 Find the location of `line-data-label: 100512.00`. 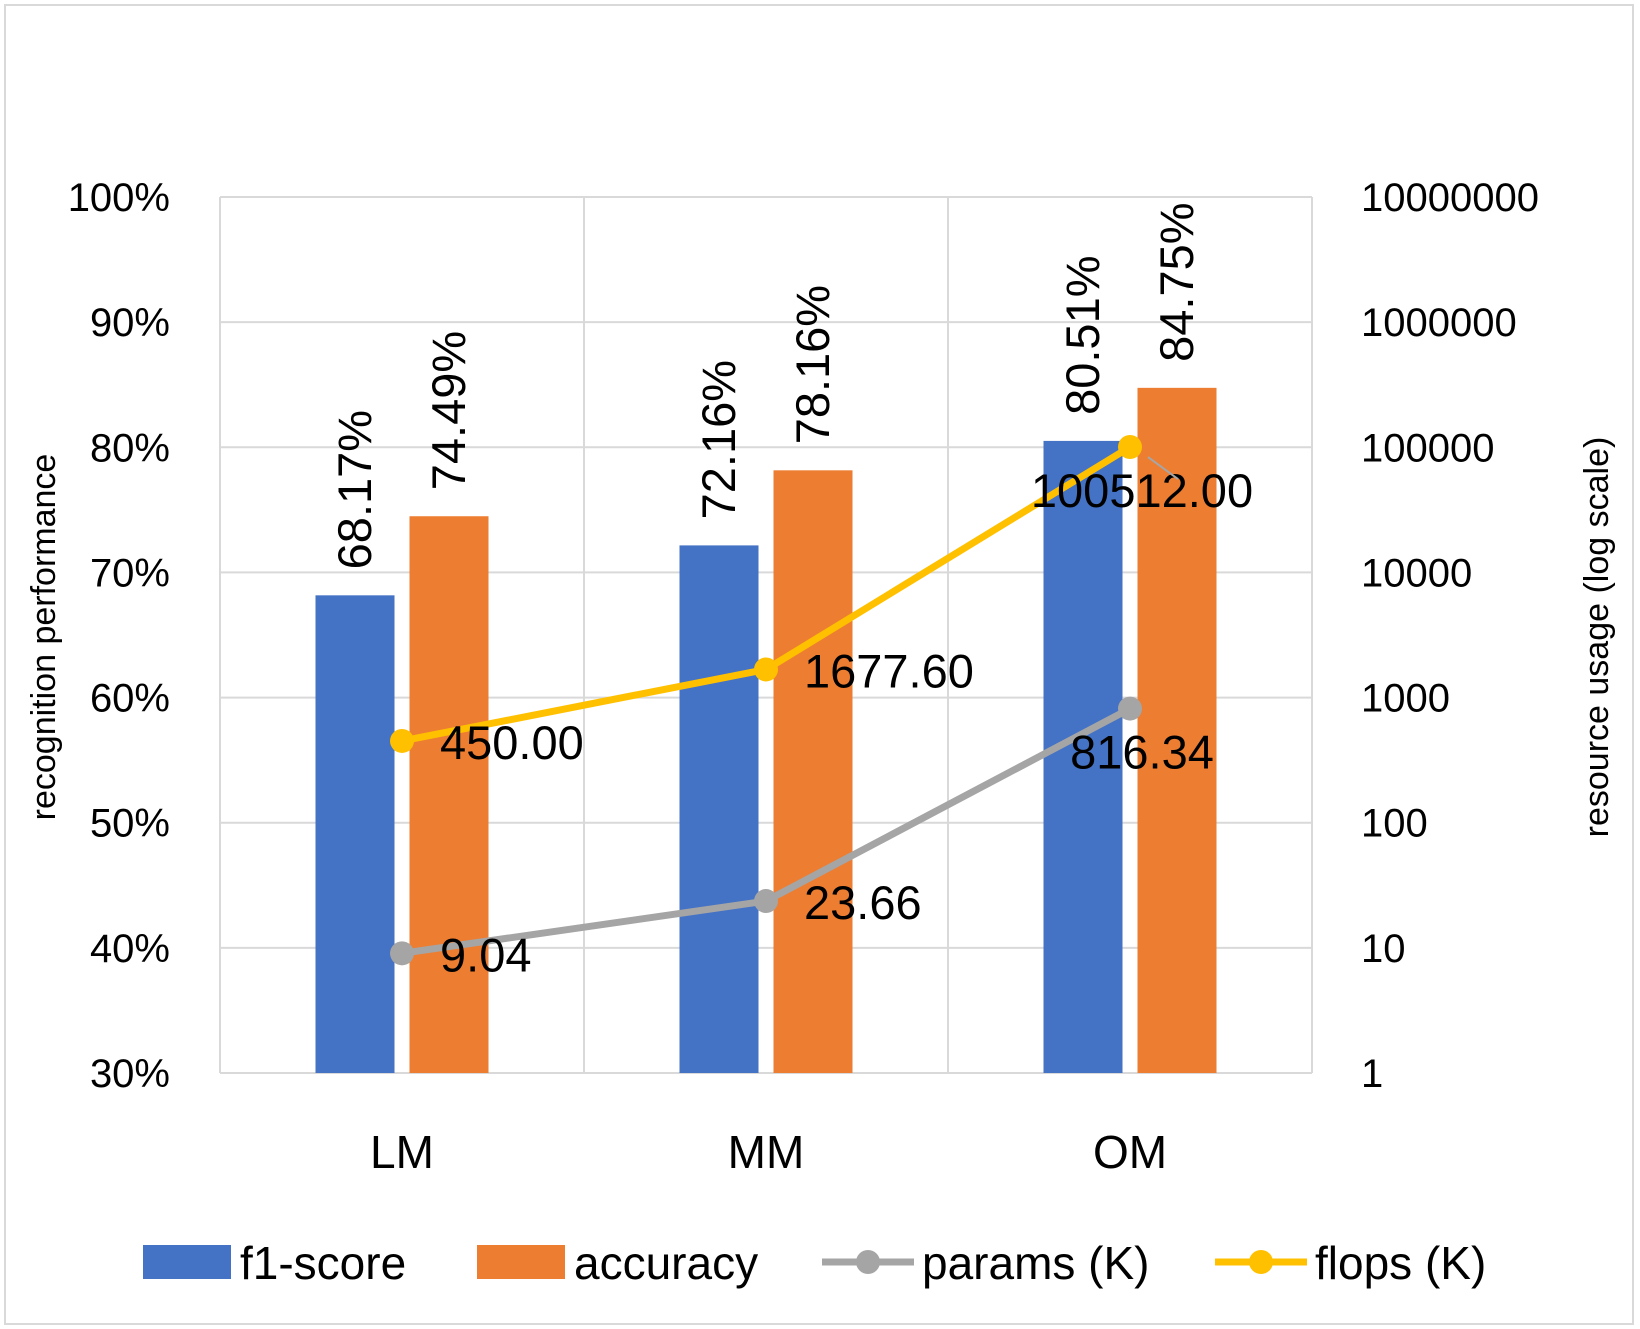

line-data-label: 100512.00 is located at coordinates (1142, 490).